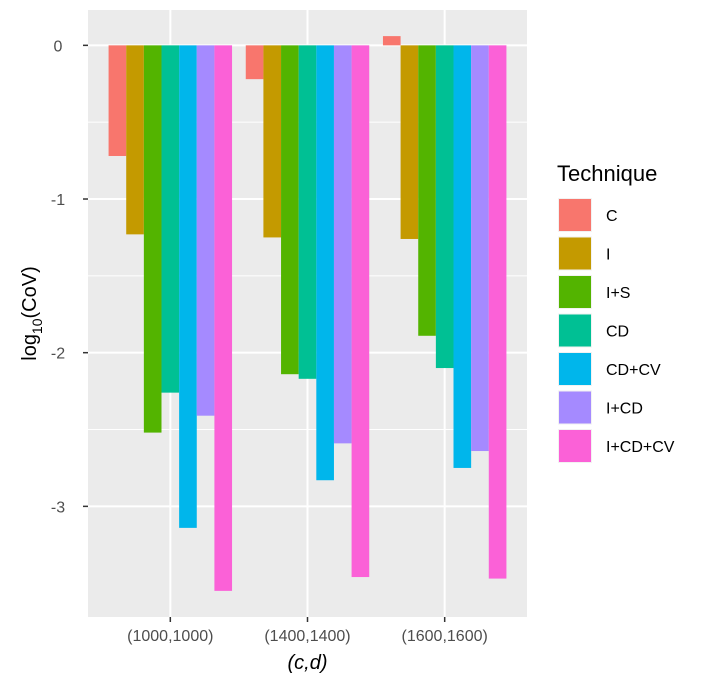 This screenshot has height=686, width=716. Describe the element at coordinates (618, 293) in the screenshot. I see `legend-label: I+S` at that location.